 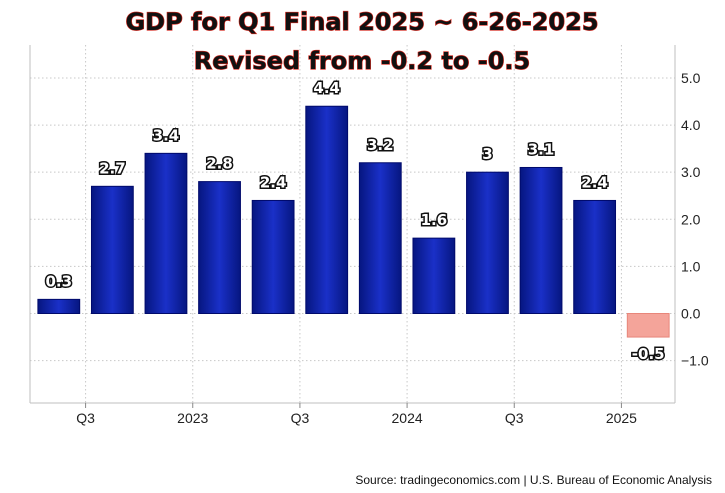 I want to click on x-tick-label: 2023, so click(x=192, y=418).